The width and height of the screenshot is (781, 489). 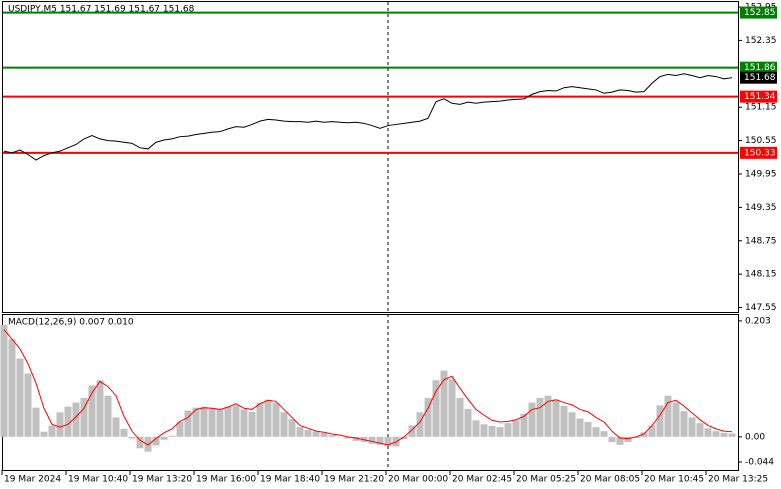 I want to click on level-label: 150.33, so click(x=760, y=153).